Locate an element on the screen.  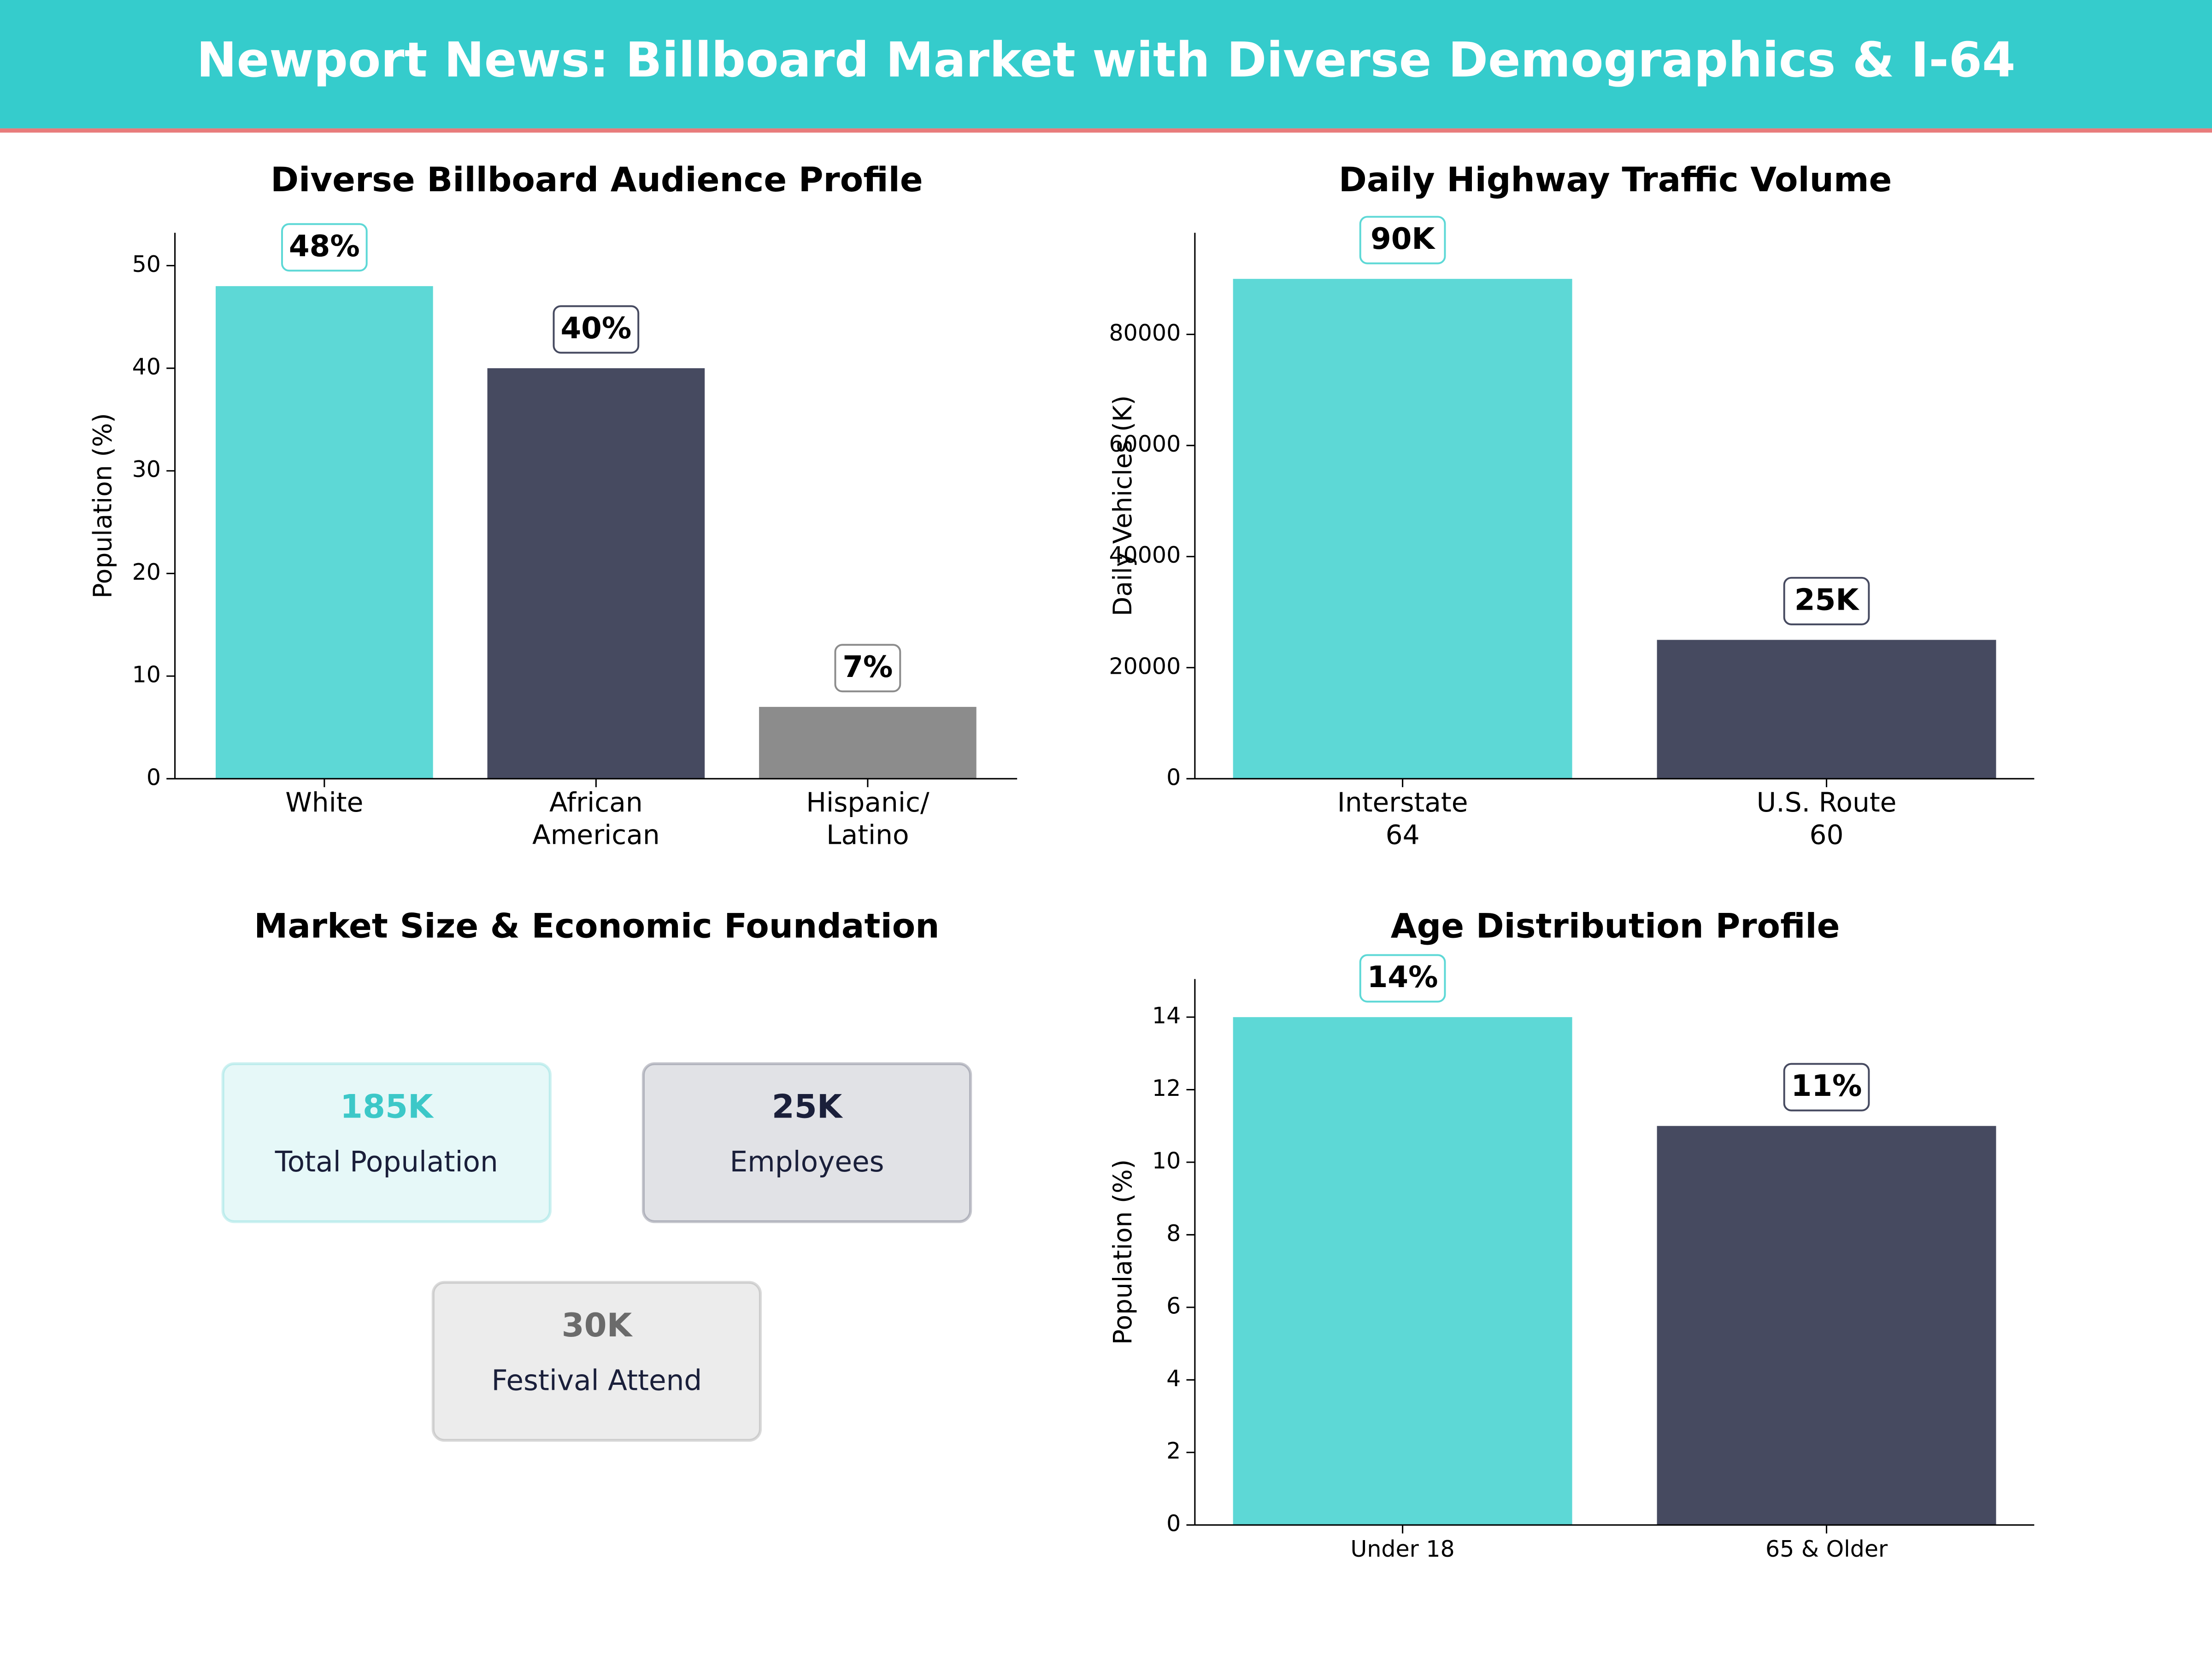
kpi-value: 25K is located at coordinates (807, 1107).